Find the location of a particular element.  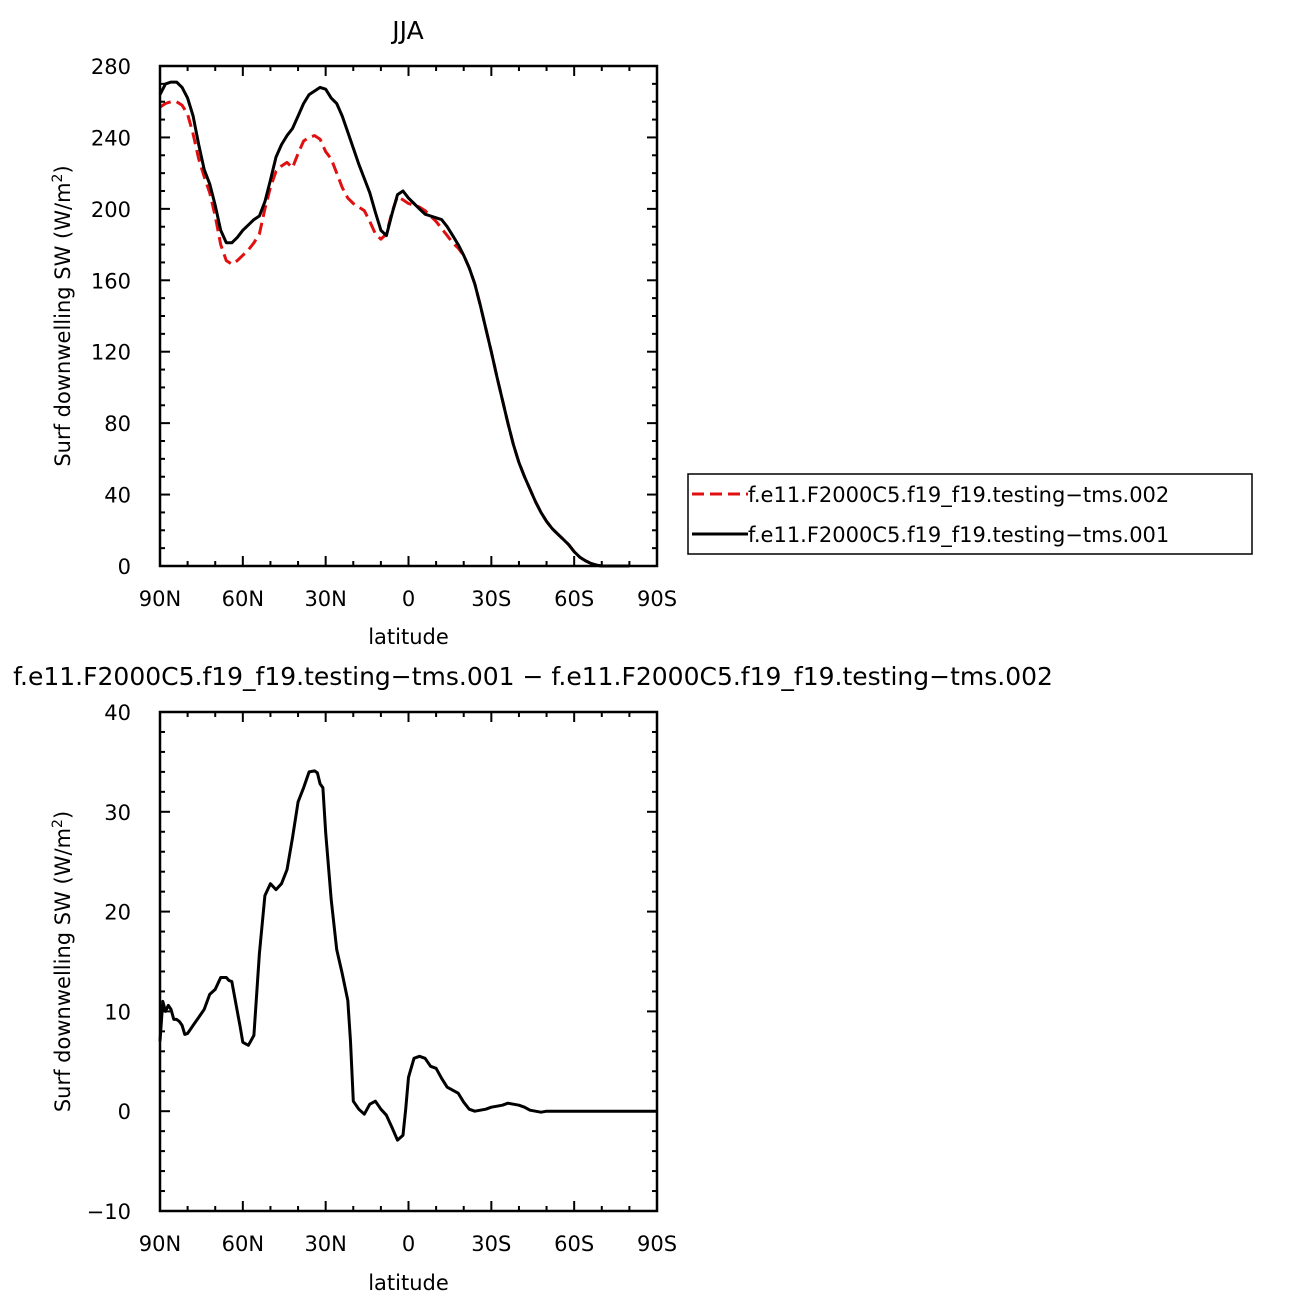

legend-label-1: f.e11.F2000C5.f19_f19.testing−tms.002 is located at coordinates (958, 495).